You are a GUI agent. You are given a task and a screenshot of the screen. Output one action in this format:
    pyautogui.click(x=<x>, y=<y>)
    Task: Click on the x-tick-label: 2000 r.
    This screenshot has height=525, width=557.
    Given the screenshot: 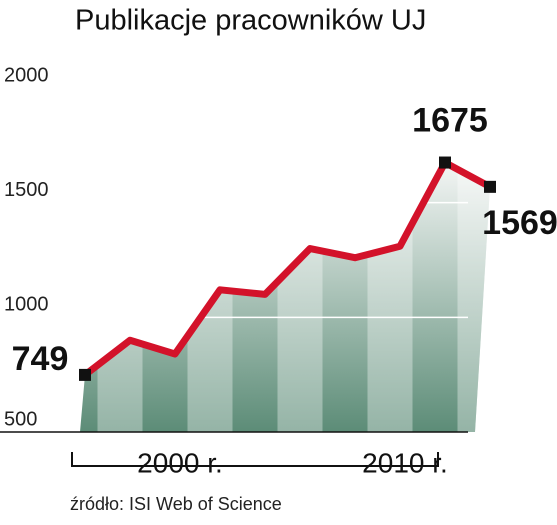 What is the action you would take?
    pyautogui.click(x=180, y=462)
    